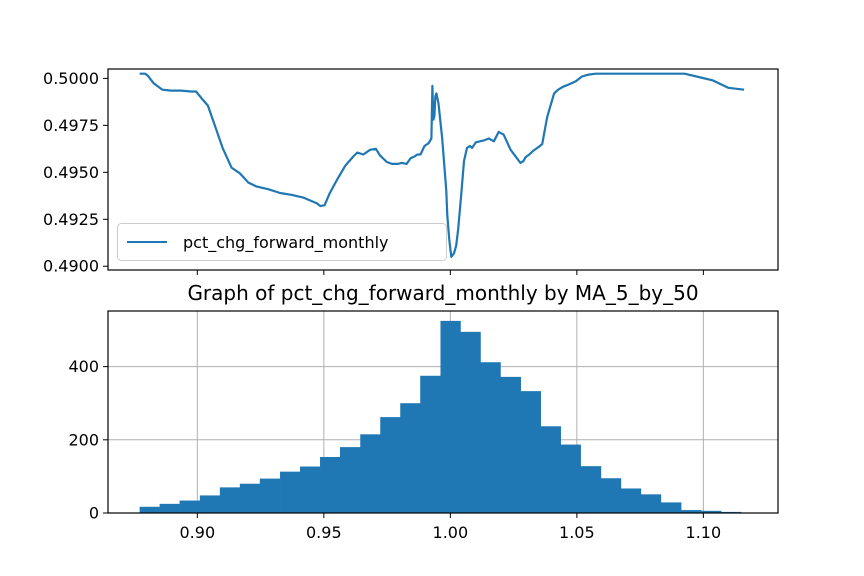  Describe the element at coordinates (83, 439) in the screenshot. I see `y-tick-label: 200` at that location.